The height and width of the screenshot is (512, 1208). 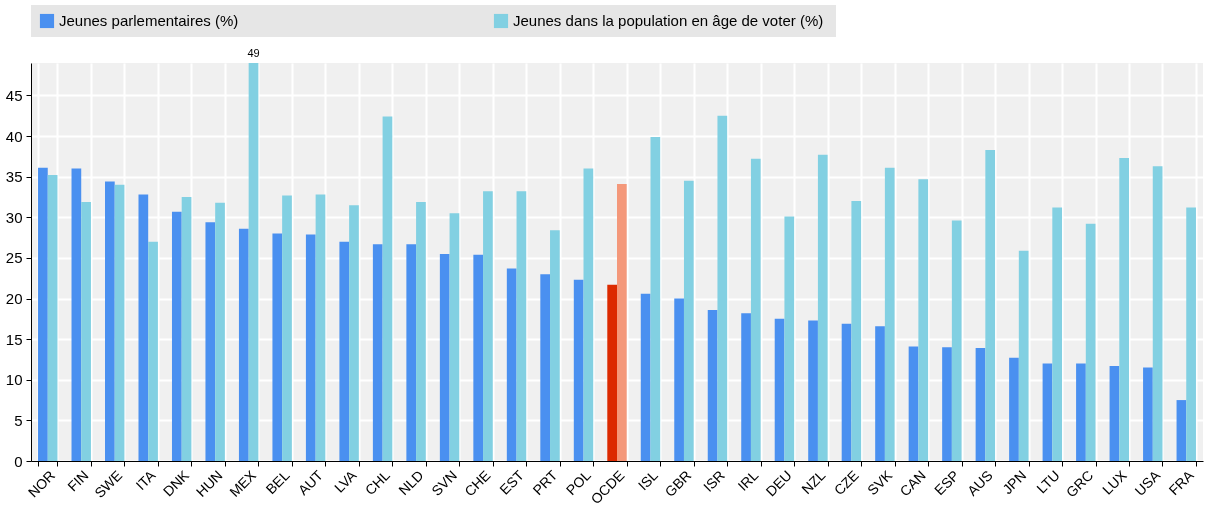 I want to click on y-tick-label: 0, so click(x=18, y=461).